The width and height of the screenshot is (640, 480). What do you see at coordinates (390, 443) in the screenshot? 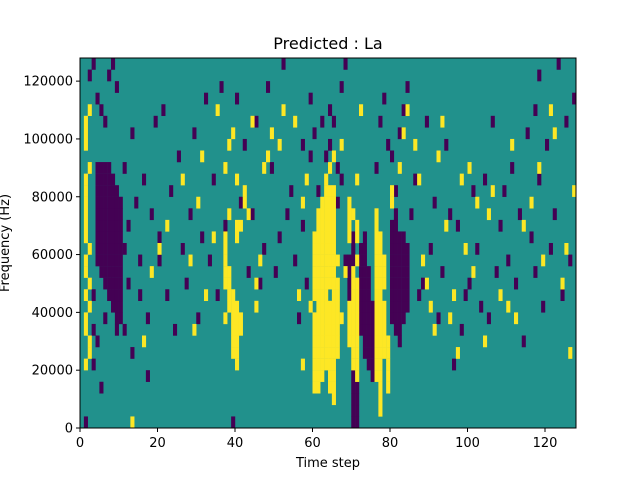
I see `x-tick-label: 80` at bounding box center [390, 443].